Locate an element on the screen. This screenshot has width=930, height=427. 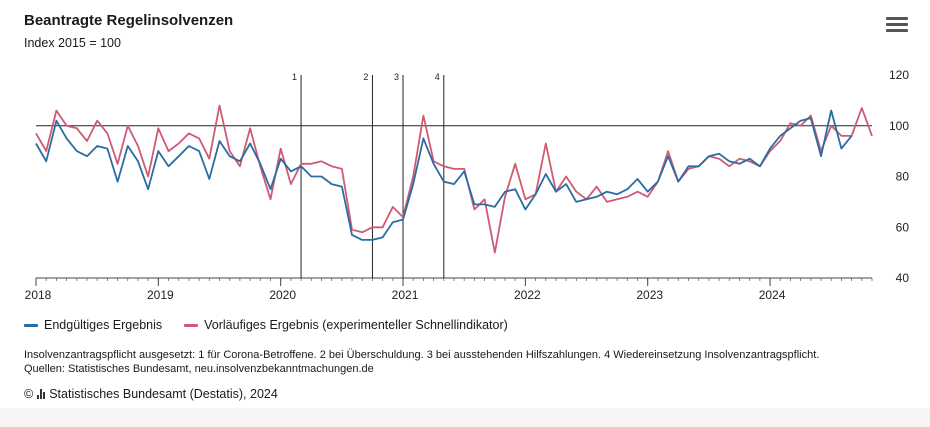
y-tick-label: 80 is located at coordinates (903, 177).